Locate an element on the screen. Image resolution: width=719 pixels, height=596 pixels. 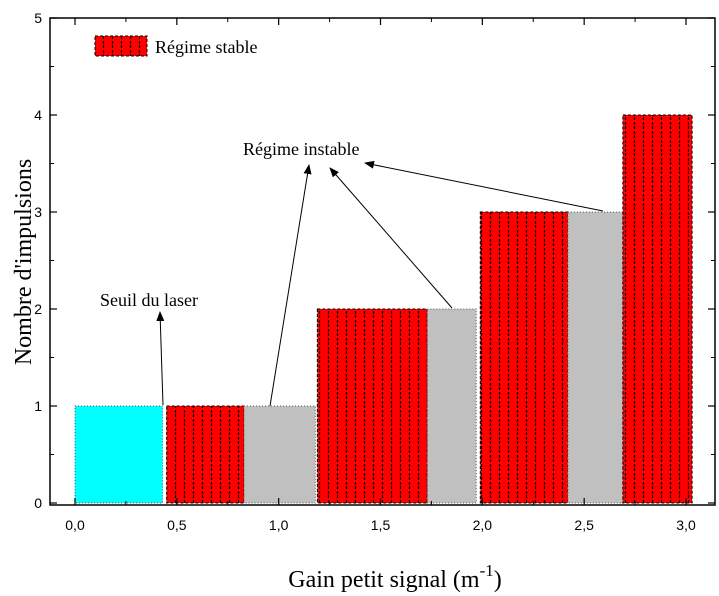
y-tick-label: 3 is located at coordinates (38, 212).